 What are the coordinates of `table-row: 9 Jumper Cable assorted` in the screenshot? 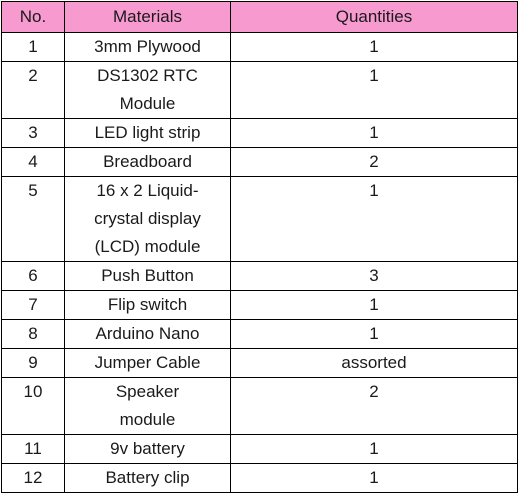 It's located at (259, 363).